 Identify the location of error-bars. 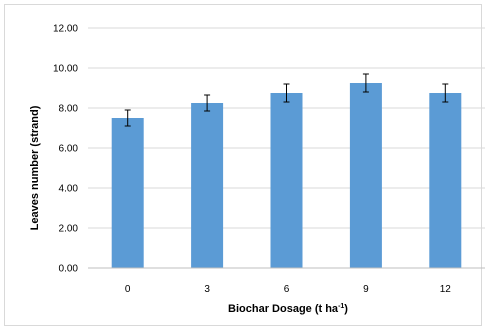
(286, 100).